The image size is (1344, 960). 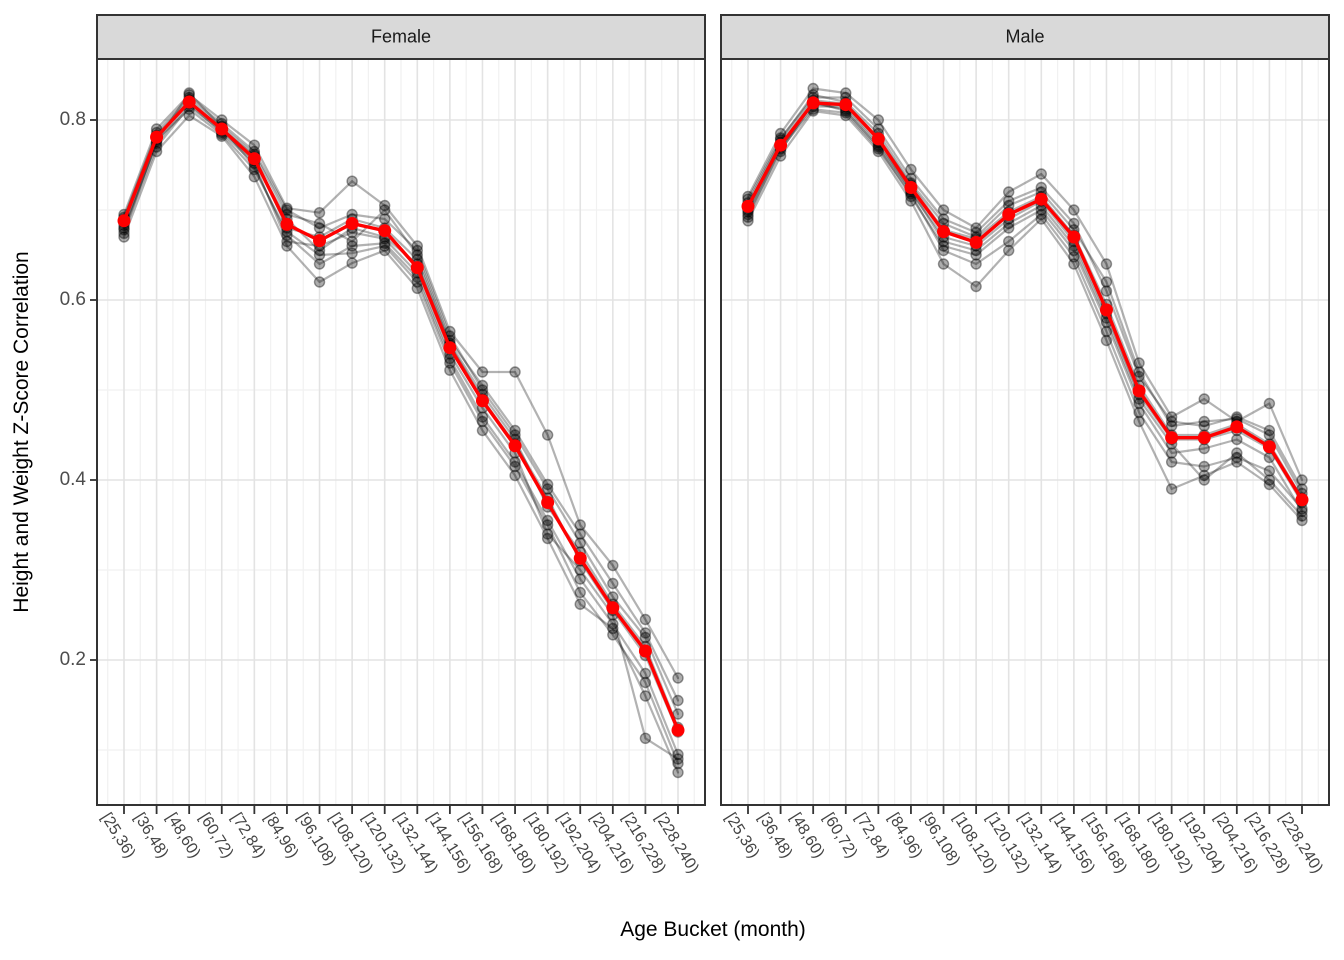 I want to click on y-tick-label: 0.2, so click(x=72, y=659).